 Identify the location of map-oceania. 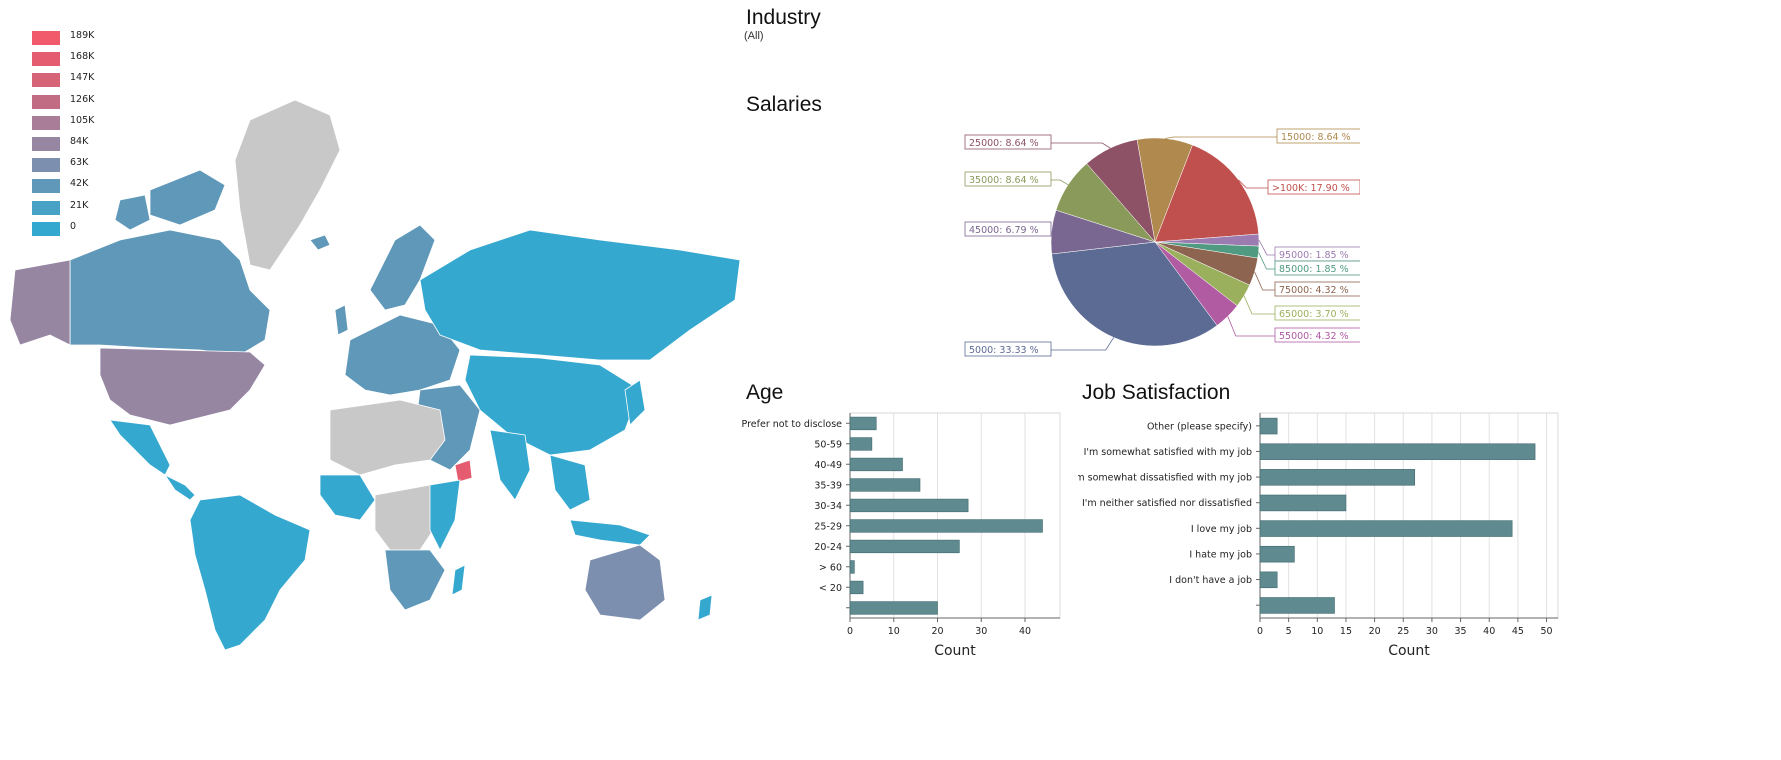
(648, 582).